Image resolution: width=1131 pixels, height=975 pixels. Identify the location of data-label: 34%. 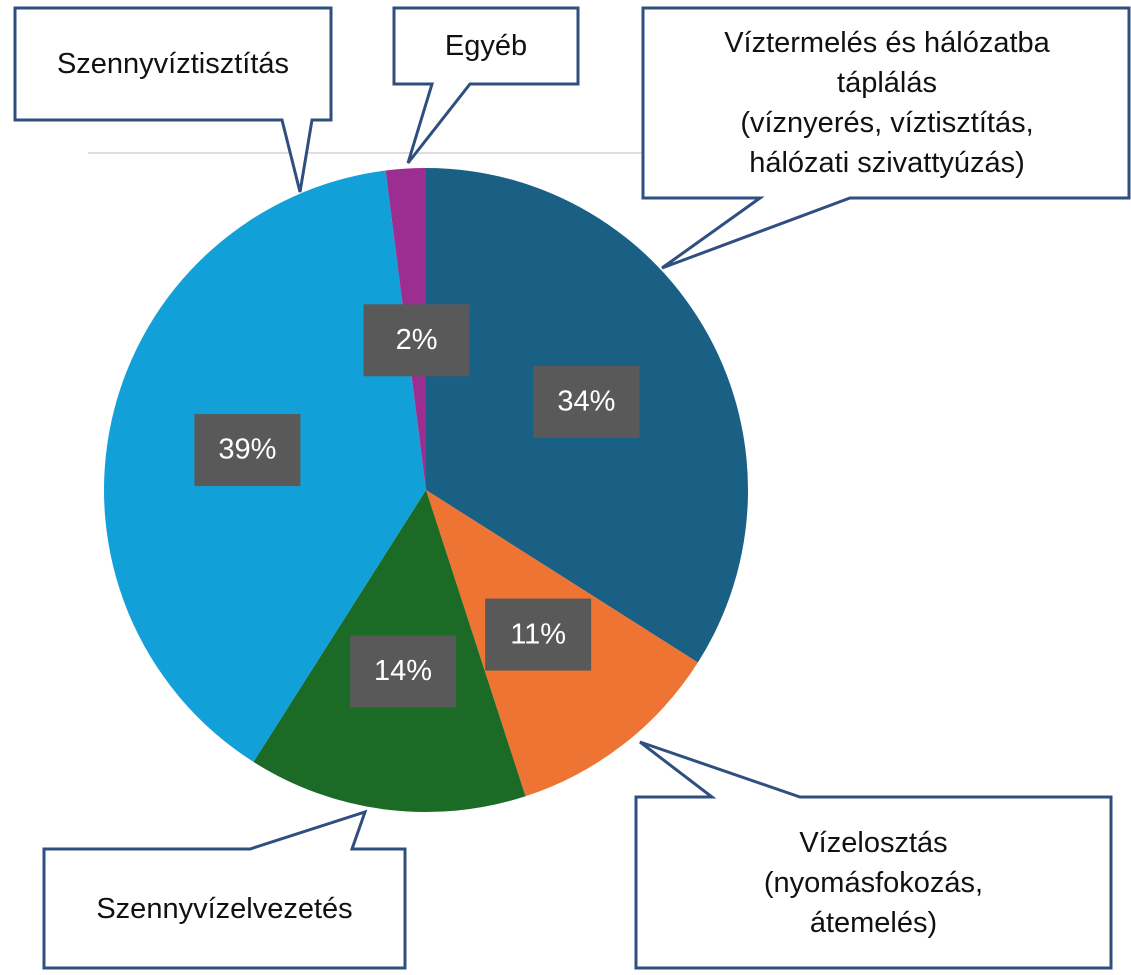
(586, 401).